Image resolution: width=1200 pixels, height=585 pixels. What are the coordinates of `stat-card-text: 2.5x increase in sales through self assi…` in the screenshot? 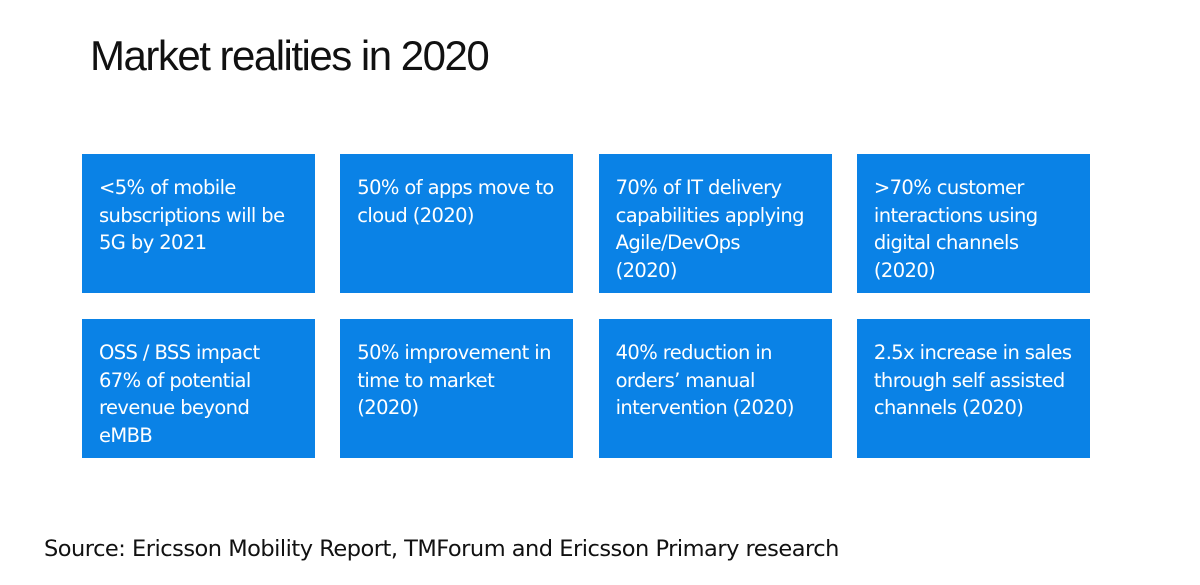 It's located at (972, 380).